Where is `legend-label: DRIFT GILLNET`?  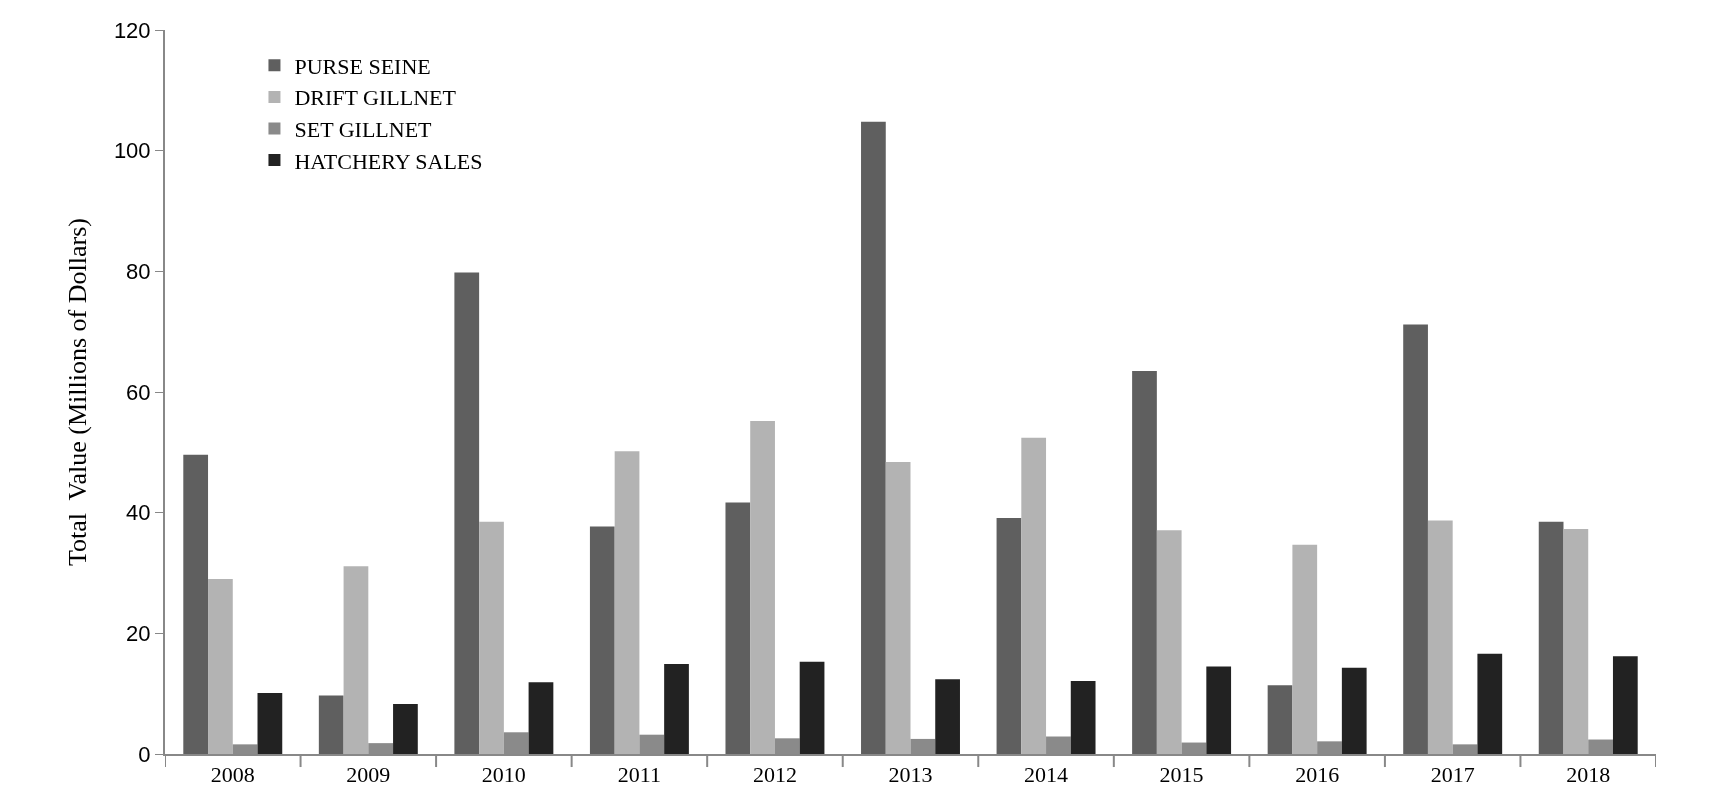 legend-label: DRIFT GILLNET is located at coordinates (375, 98).